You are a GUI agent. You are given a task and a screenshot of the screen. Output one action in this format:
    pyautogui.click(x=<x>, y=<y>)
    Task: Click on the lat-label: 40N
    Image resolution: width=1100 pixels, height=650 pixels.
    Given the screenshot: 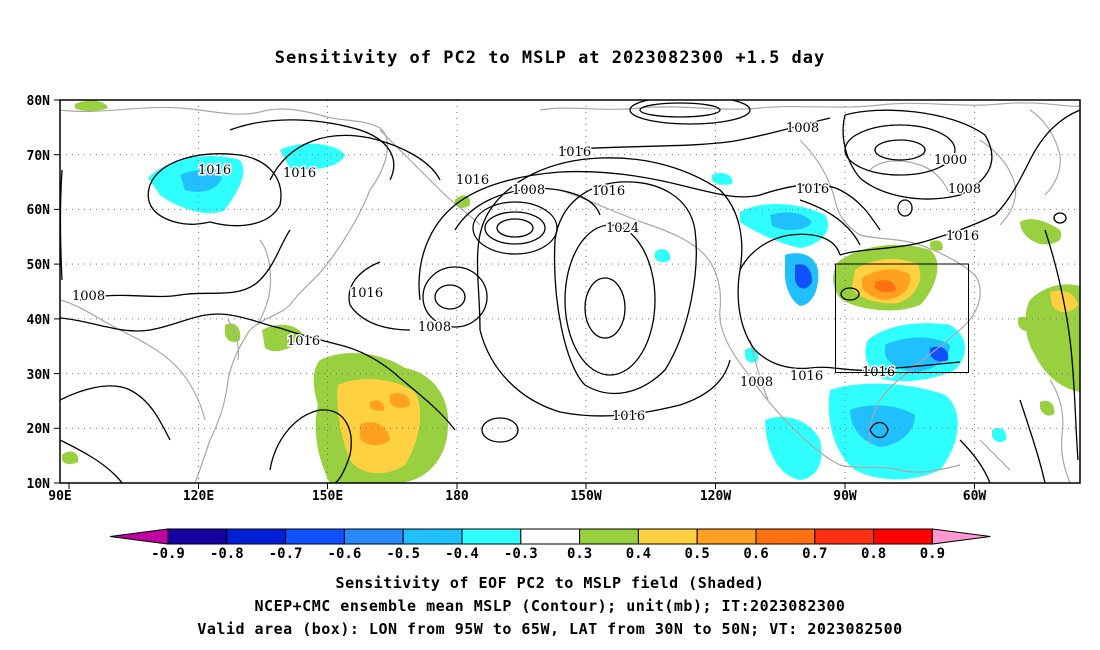 What is the action you would take?
    pyautogui.click(x=39, y=320)
    